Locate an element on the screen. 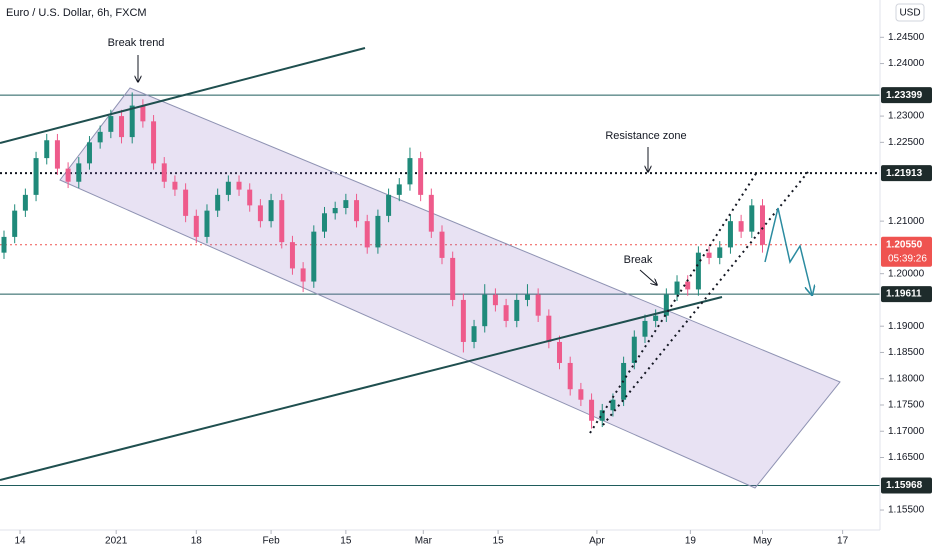  y-tick-label: 1.17000 is located at coordinates (906, 431).